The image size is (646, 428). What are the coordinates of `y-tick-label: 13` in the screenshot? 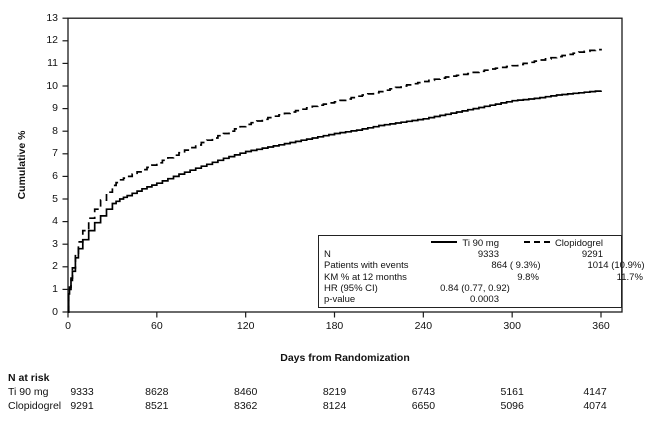 It's located at (52, 17).